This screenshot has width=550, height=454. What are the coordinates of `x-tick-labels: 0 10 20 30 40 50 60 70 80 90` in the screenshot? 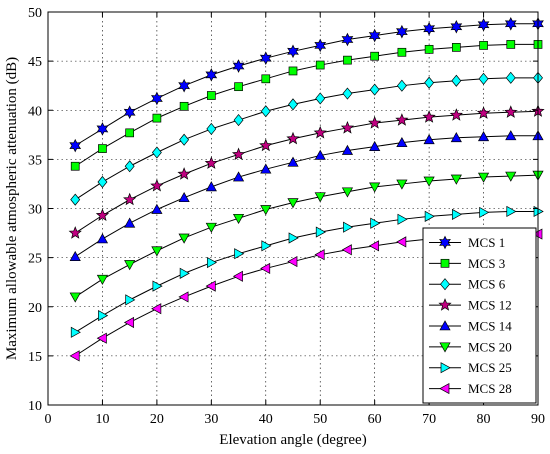 It's located at (295, 419).